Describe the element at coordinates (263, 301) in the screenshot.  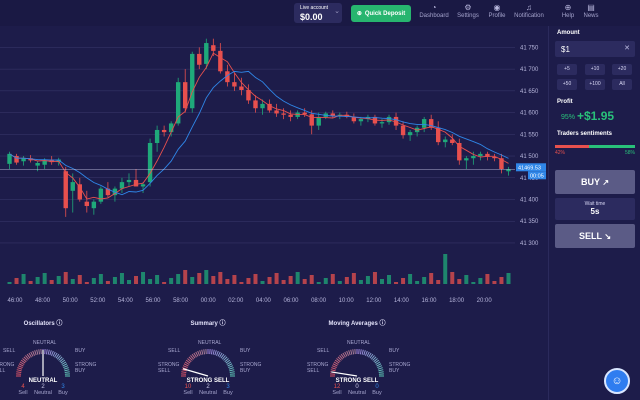
I see `time-axis-label: 04:00` at that location.